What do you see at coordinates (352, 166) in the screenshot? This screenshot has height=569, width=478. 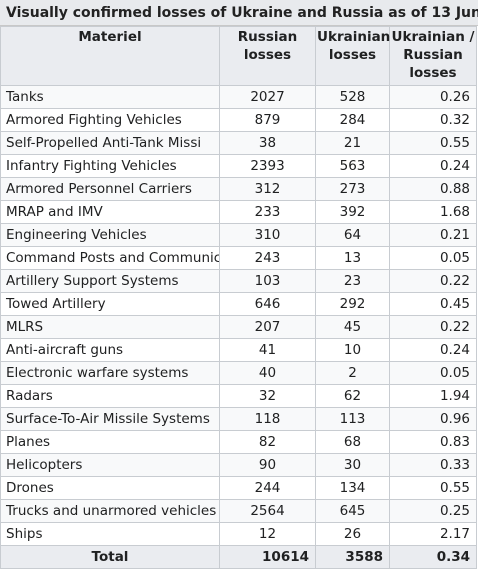 I see `row-ukrainian-losses: 563` at bounding box center [352, 166].